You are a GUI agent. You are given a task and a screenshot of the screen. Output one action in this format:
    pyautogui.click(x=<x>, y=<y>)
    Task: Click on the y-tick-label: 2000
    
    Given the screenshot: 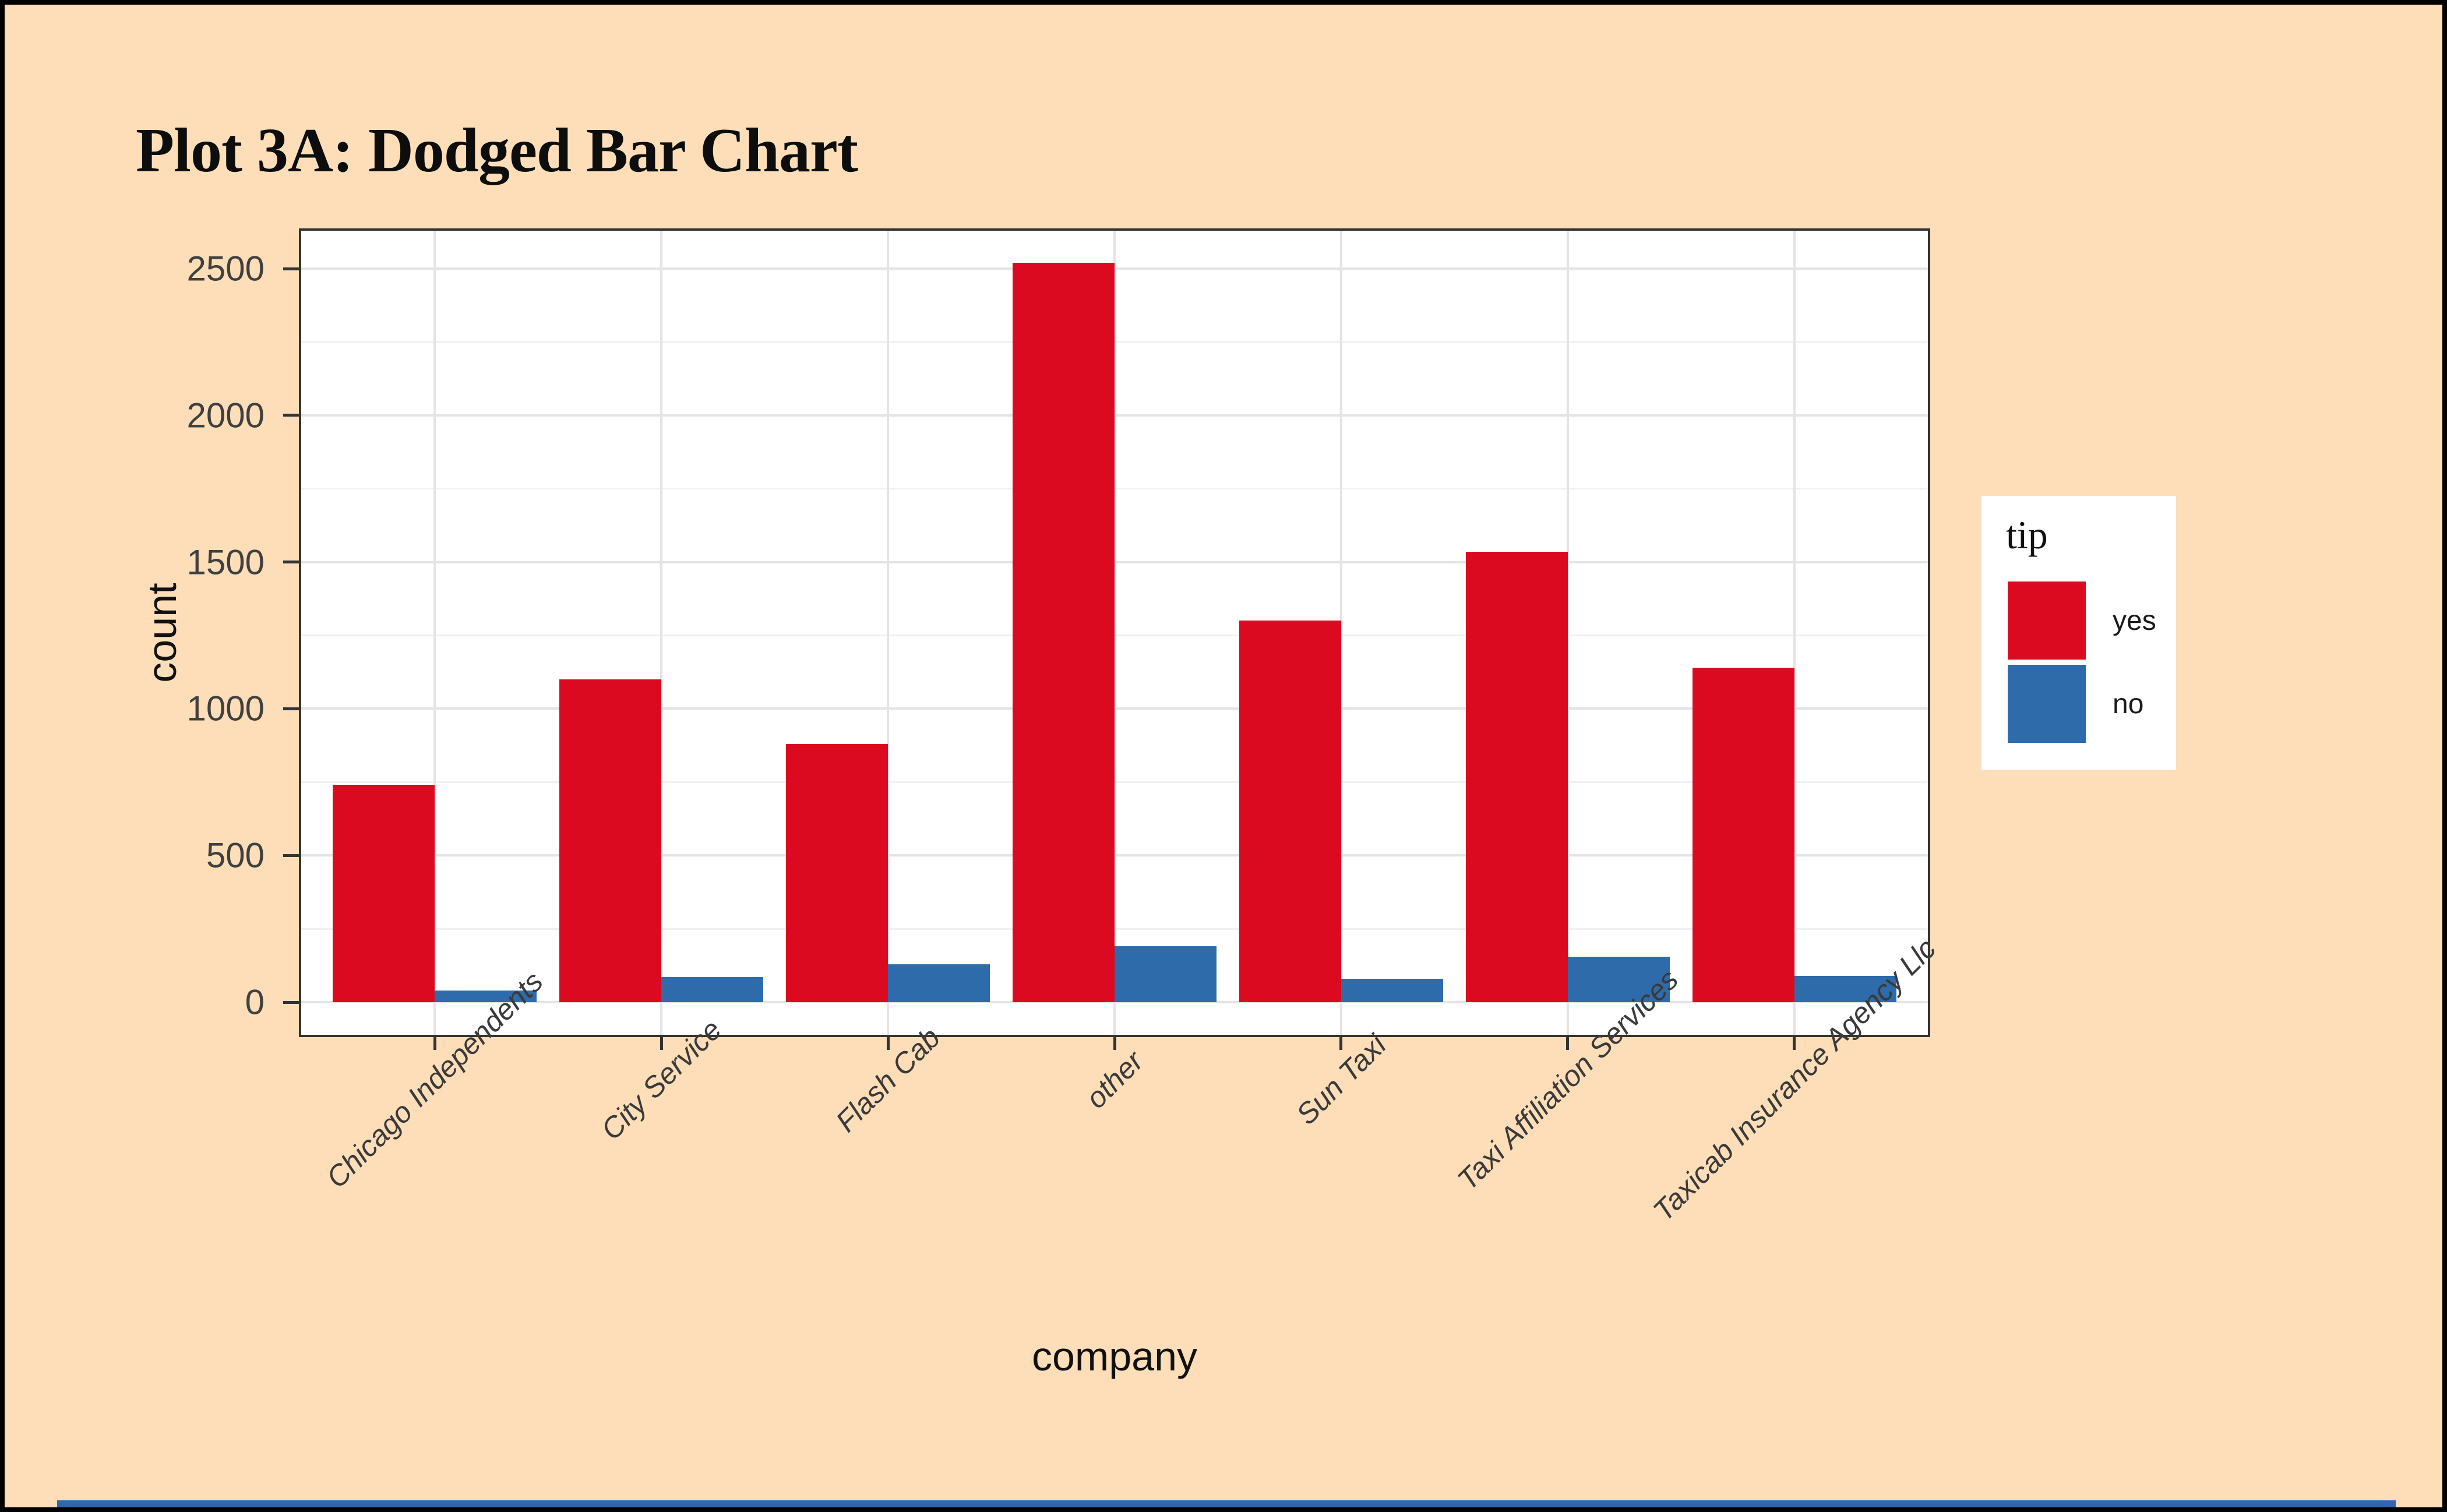 What is the action you would take?
    pyautogui.click(x=225, y=415)
    